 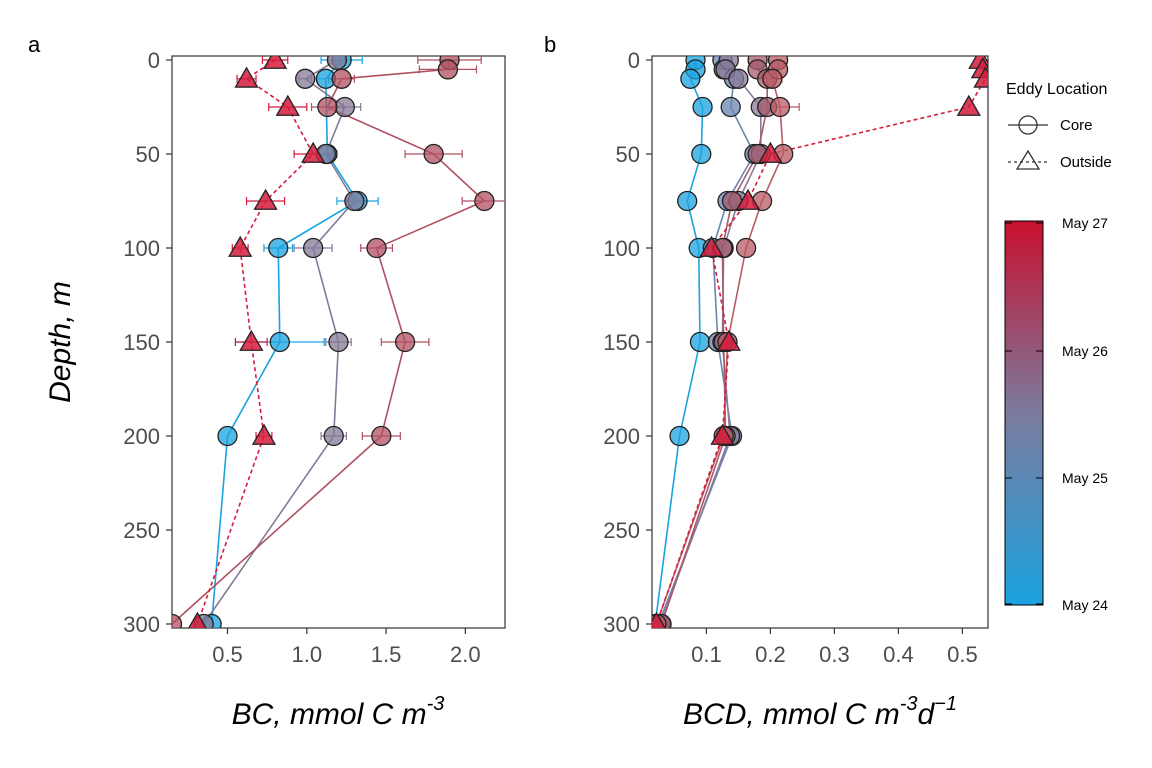 What do you see at coordinates (141, 624) in the screenshot?
I see `panel-a-ytick-label: 300` at bounding box center [141, 624].